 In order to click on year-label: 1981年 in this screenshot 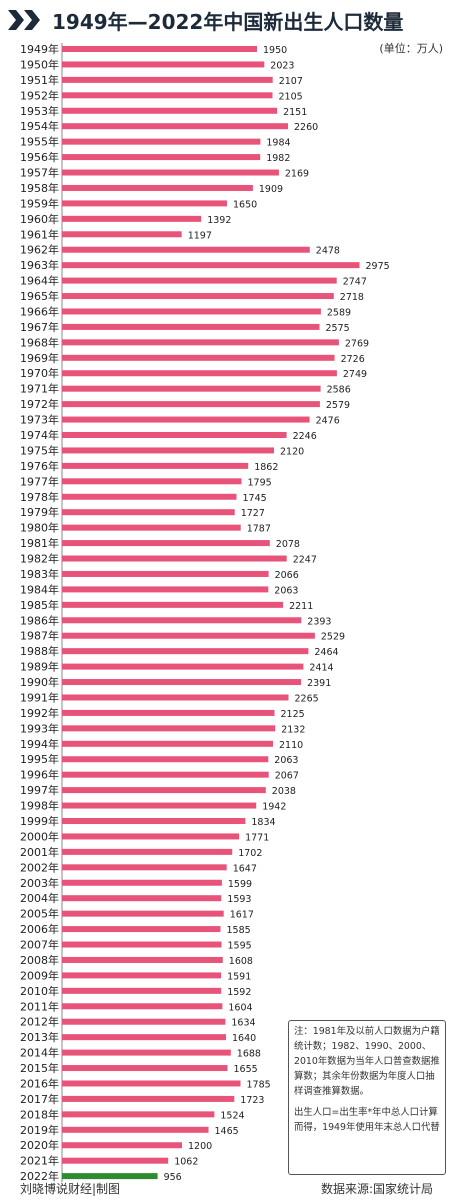, I will do `click(39, 543)`.